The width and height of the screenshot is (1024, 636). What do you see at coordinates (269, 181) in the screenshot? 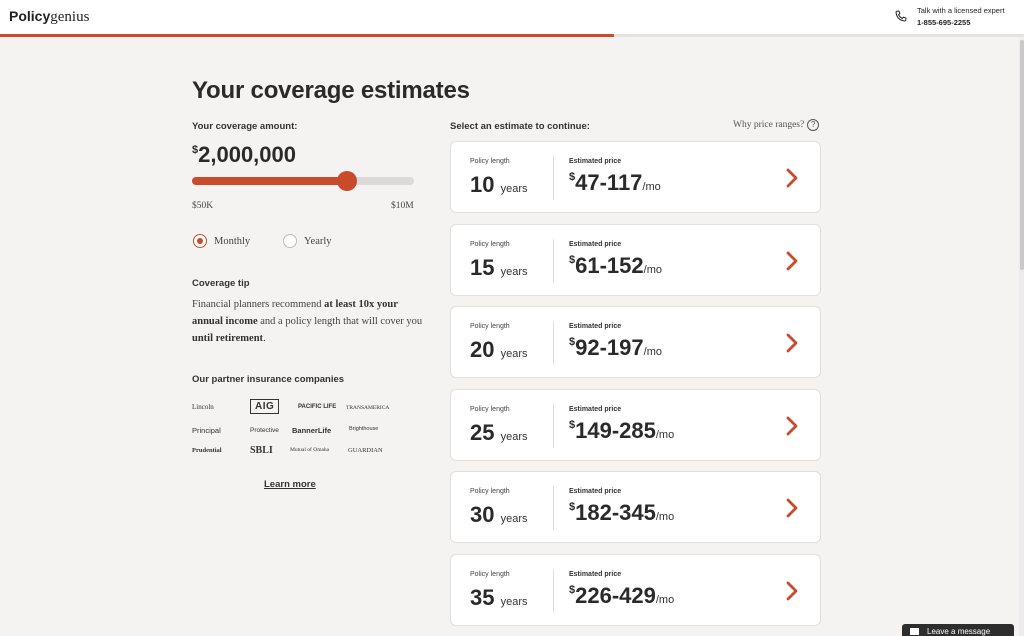
I see `slider-fill` at bounding box center [269, 181].